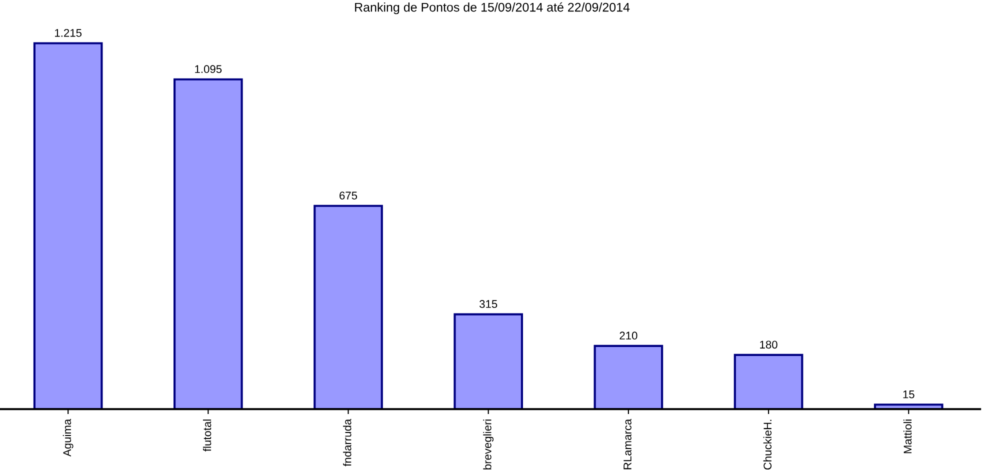 Image resolution: width=984 pixels, height=473 pixels. I want to click on data-label: 1.215, so click(68, 33).